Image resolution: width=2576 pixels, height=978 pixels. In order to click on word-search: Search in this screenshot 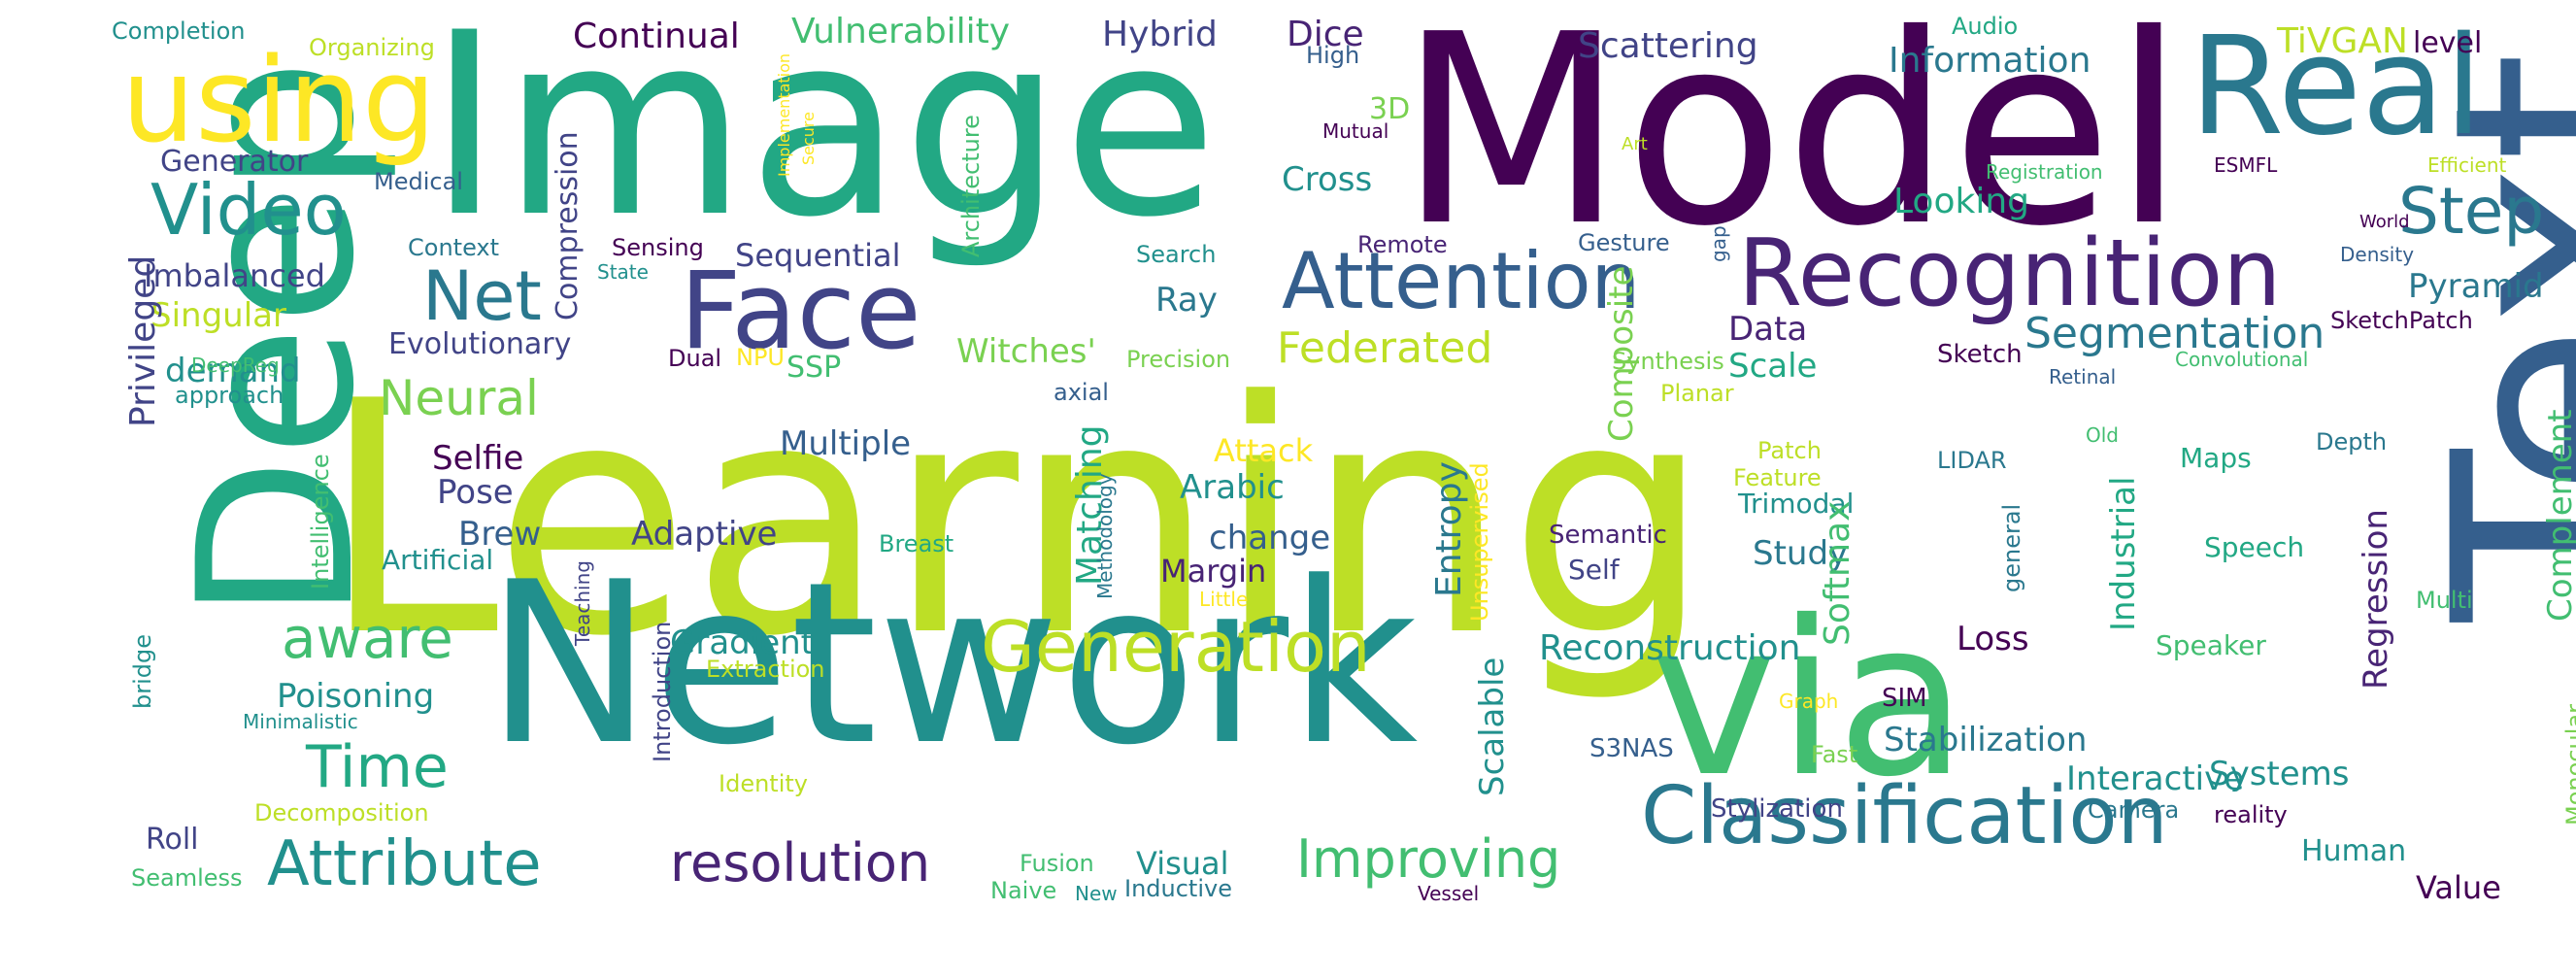, I will do `click(1177, 254)`.